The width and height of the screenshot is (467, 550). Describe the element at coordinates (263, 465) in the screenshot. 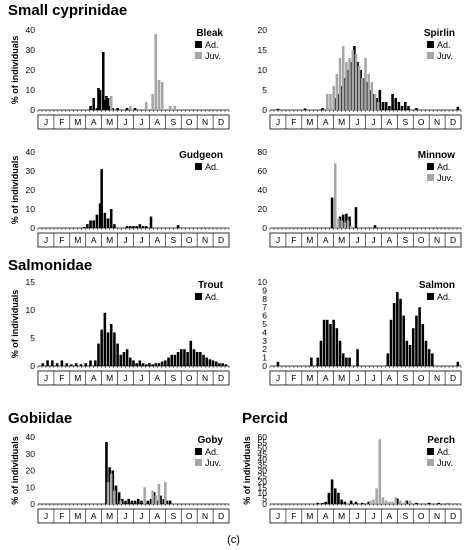

I see `y-tick-label: 35` at that location.